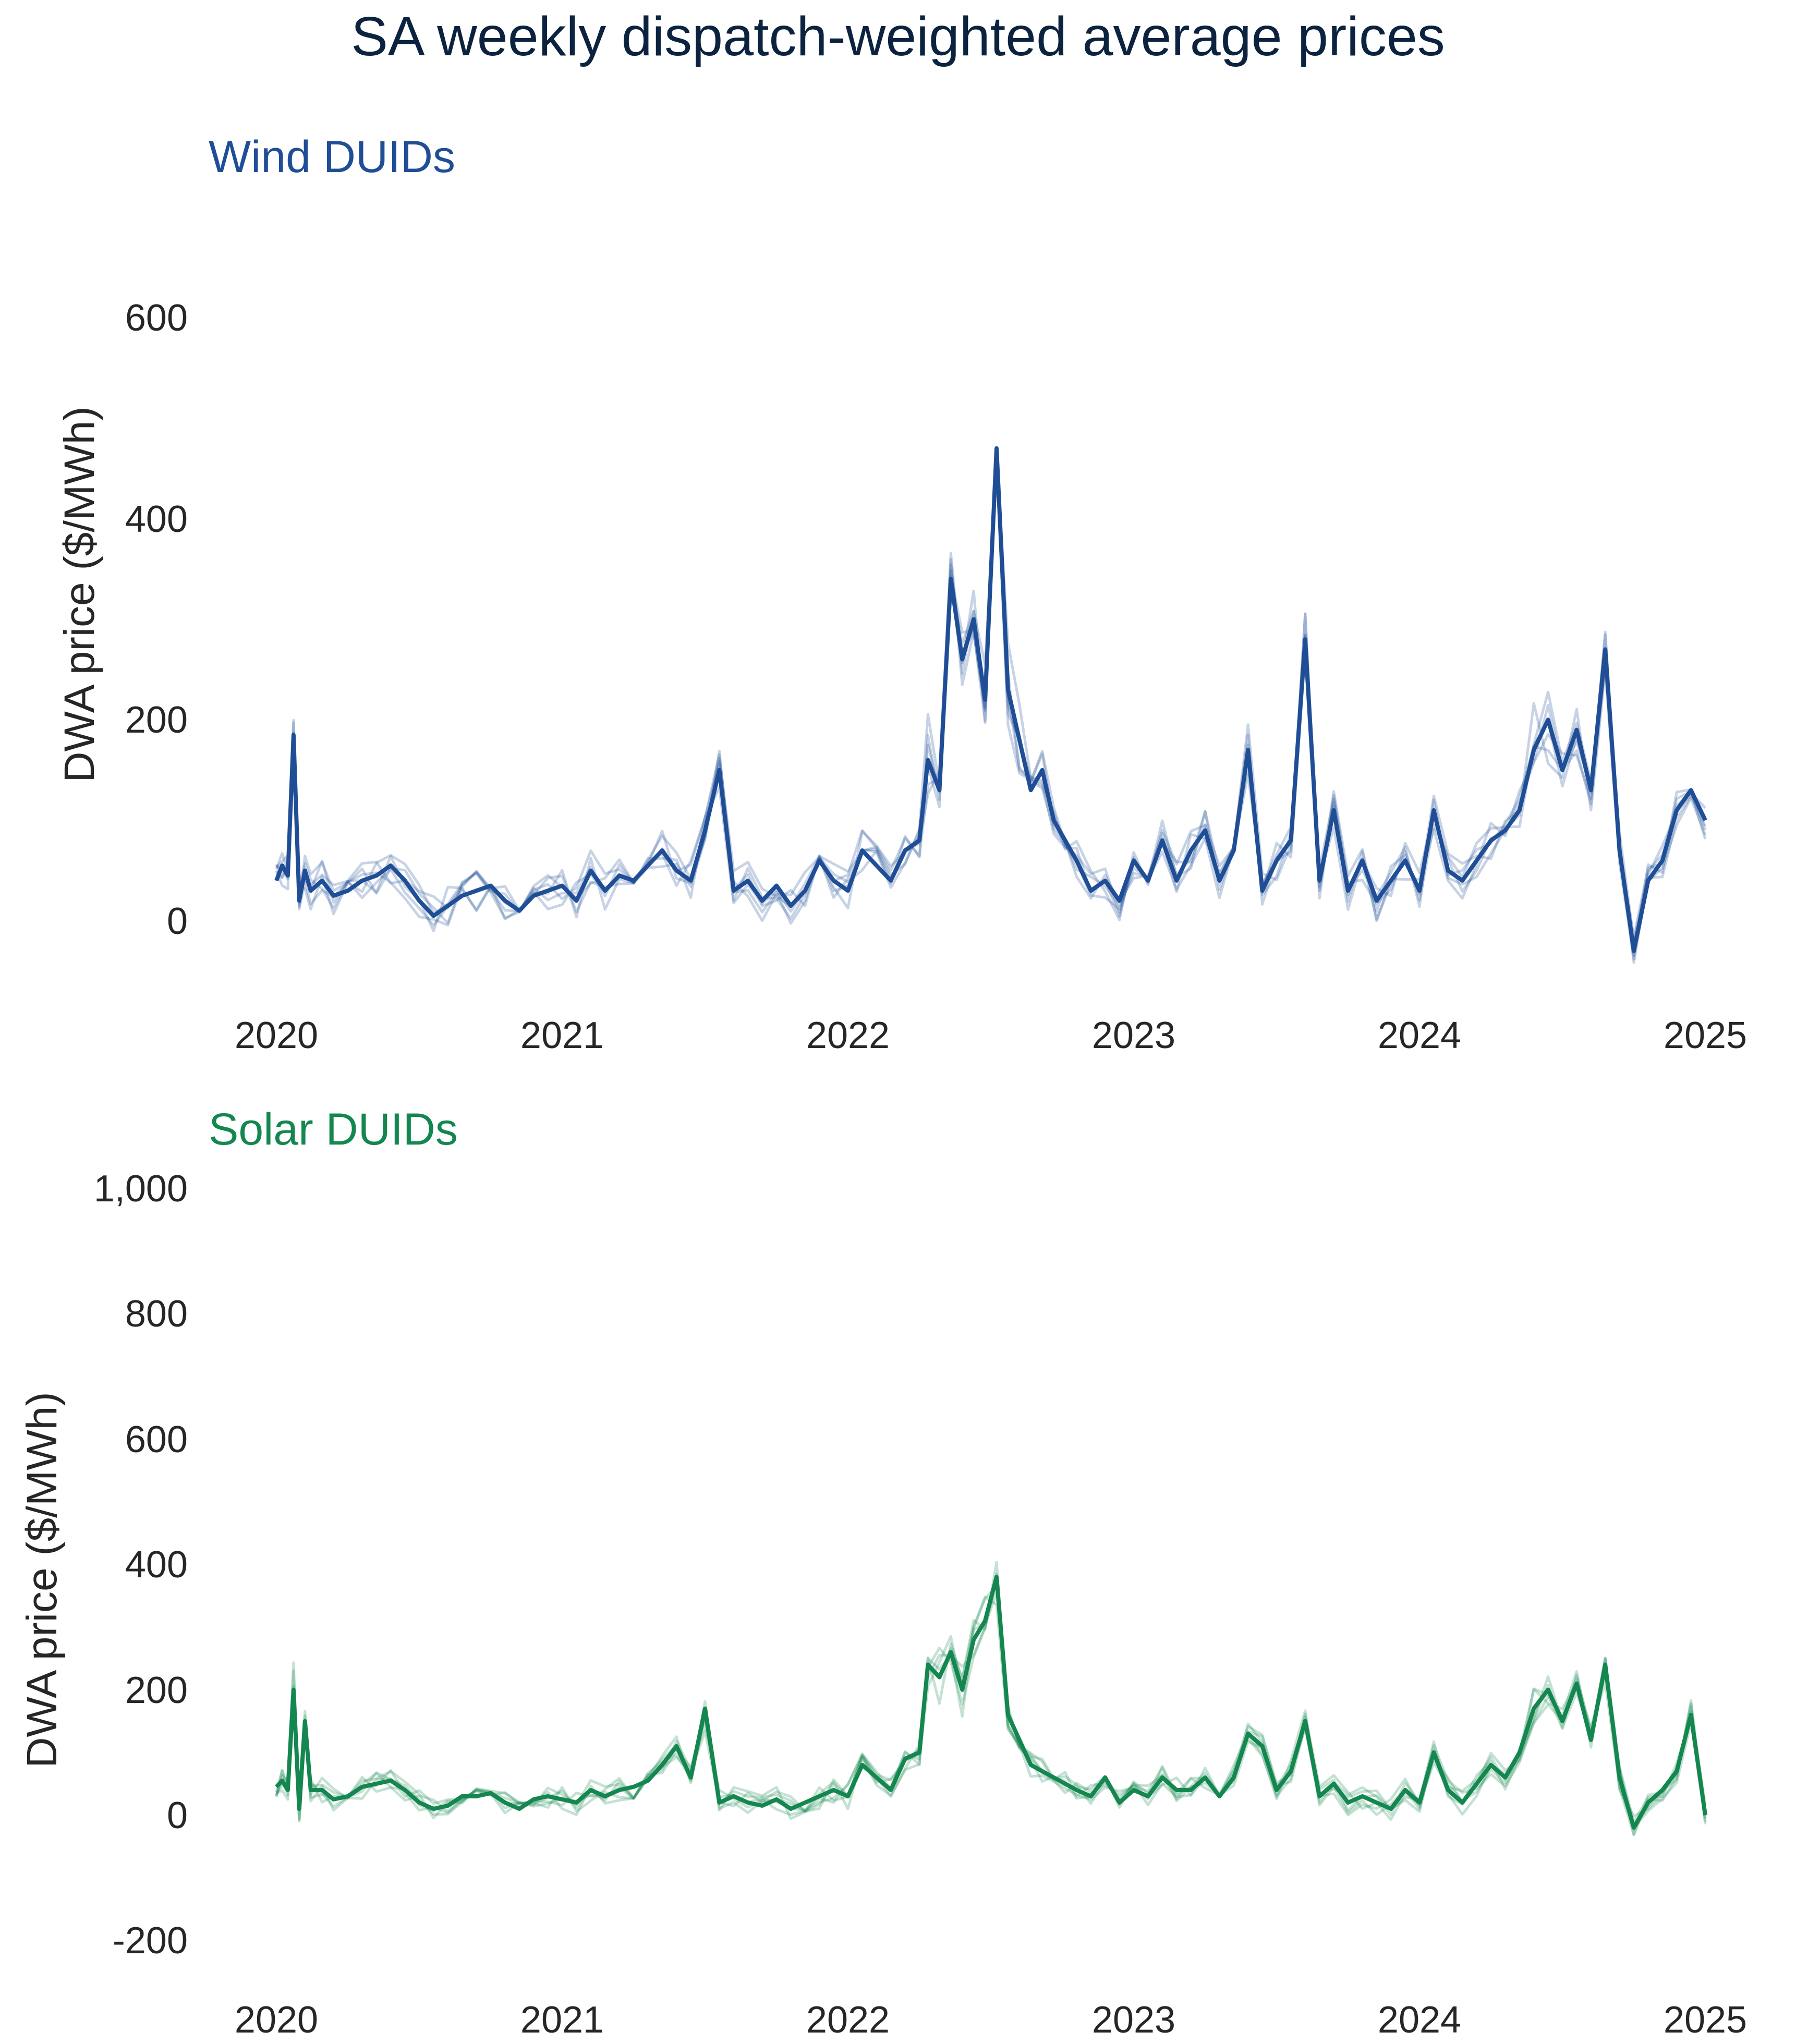  I want to click on solar-x-tick-2021: 2021, so click(562, 2020).